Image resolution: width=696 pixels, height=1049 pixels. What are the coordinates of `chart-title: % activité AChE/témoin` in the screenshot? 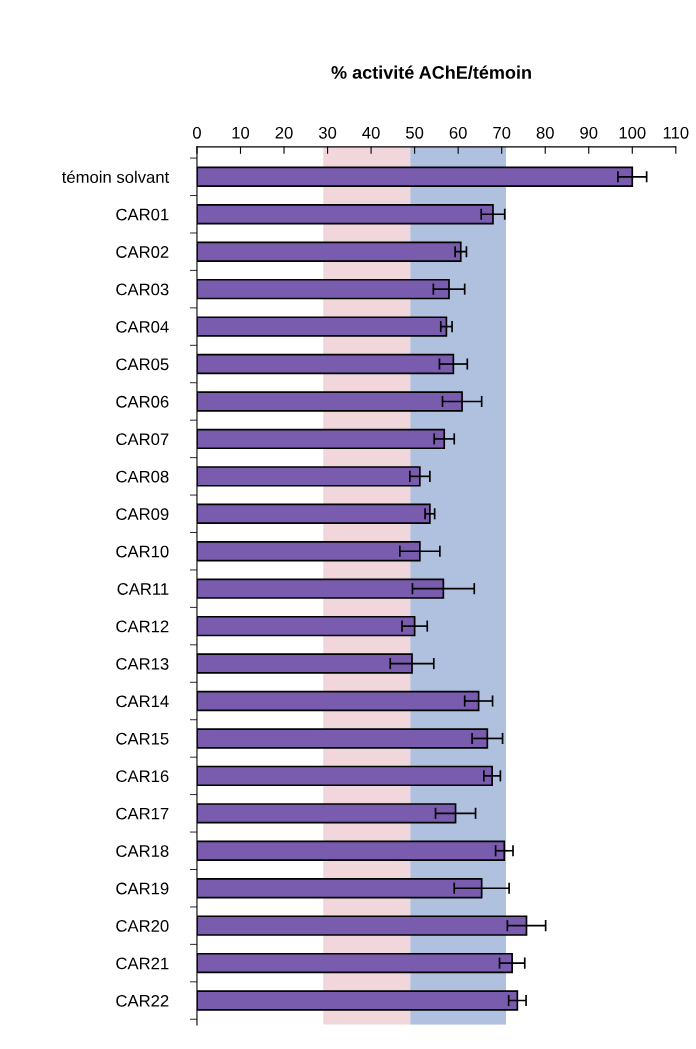 It's located at (431, 72).